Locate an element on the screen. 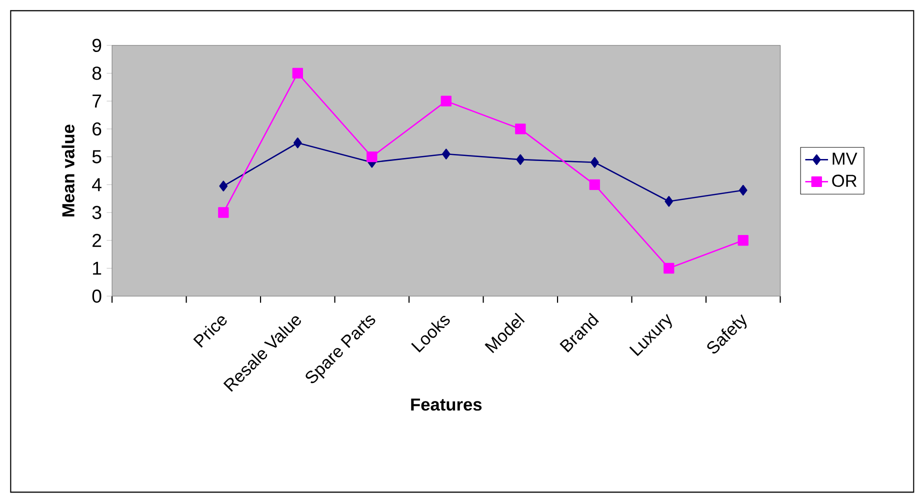 The height and width of the screenshot is (494, 915). y-axis-title: Mean value is located at coordinates (68, 170).